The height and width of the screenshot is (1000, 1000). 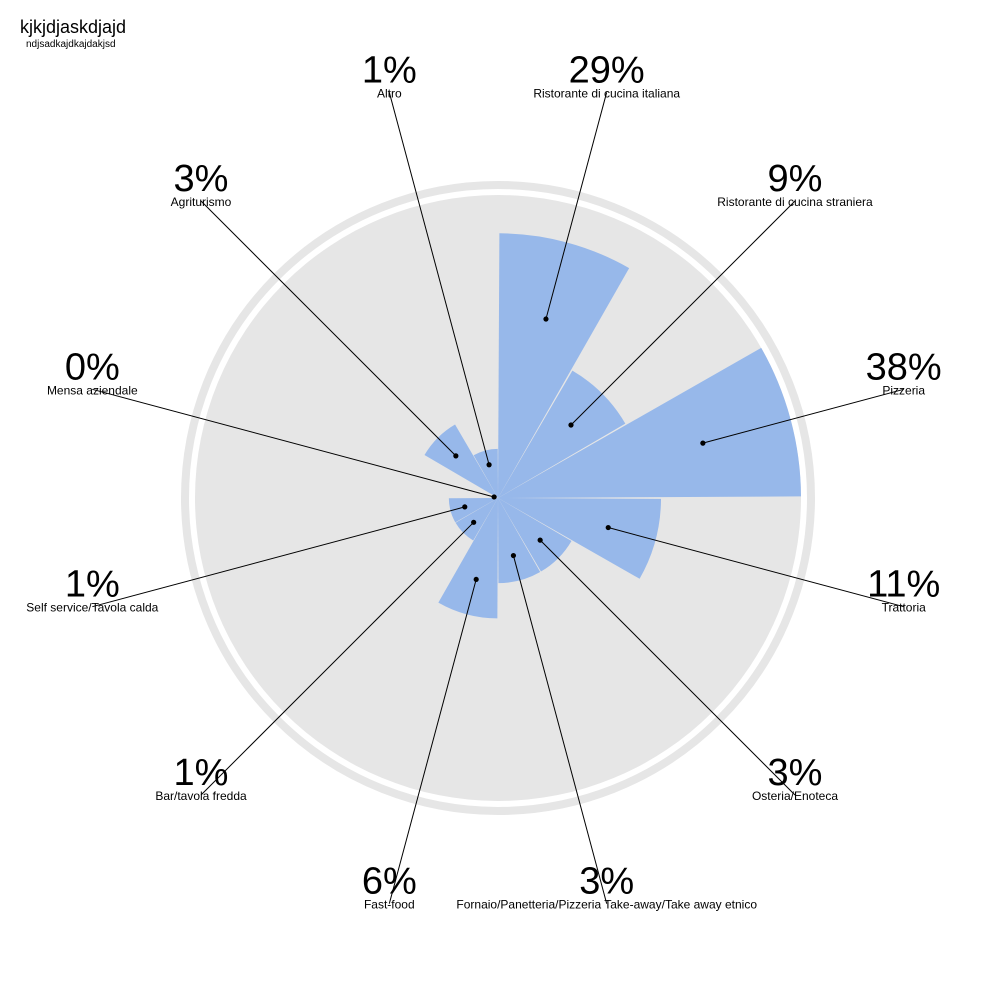 I want to click on value-label-ristorante-di-cucina-straniera: 9%, so click(x=795, y=179).